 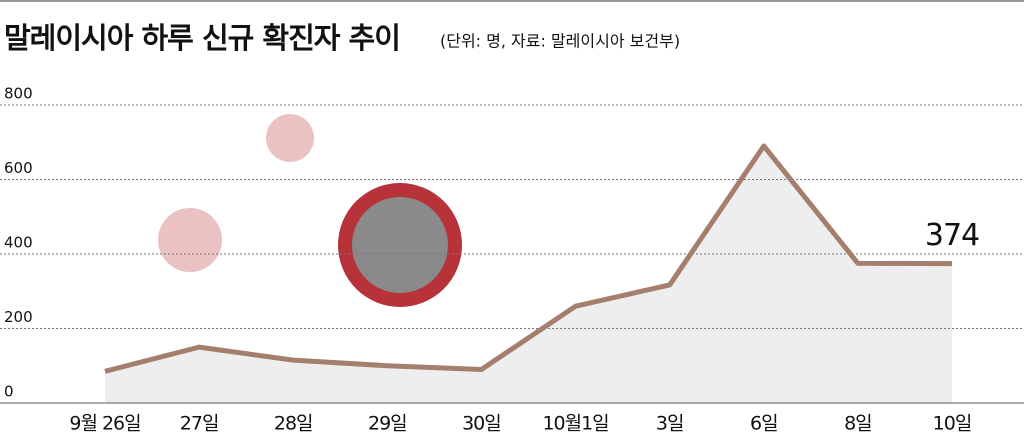 What do you see at coordinates (387, 424) in the screenshot?
I see `x-tick-label: 29일` at bounding box center [387, 424].